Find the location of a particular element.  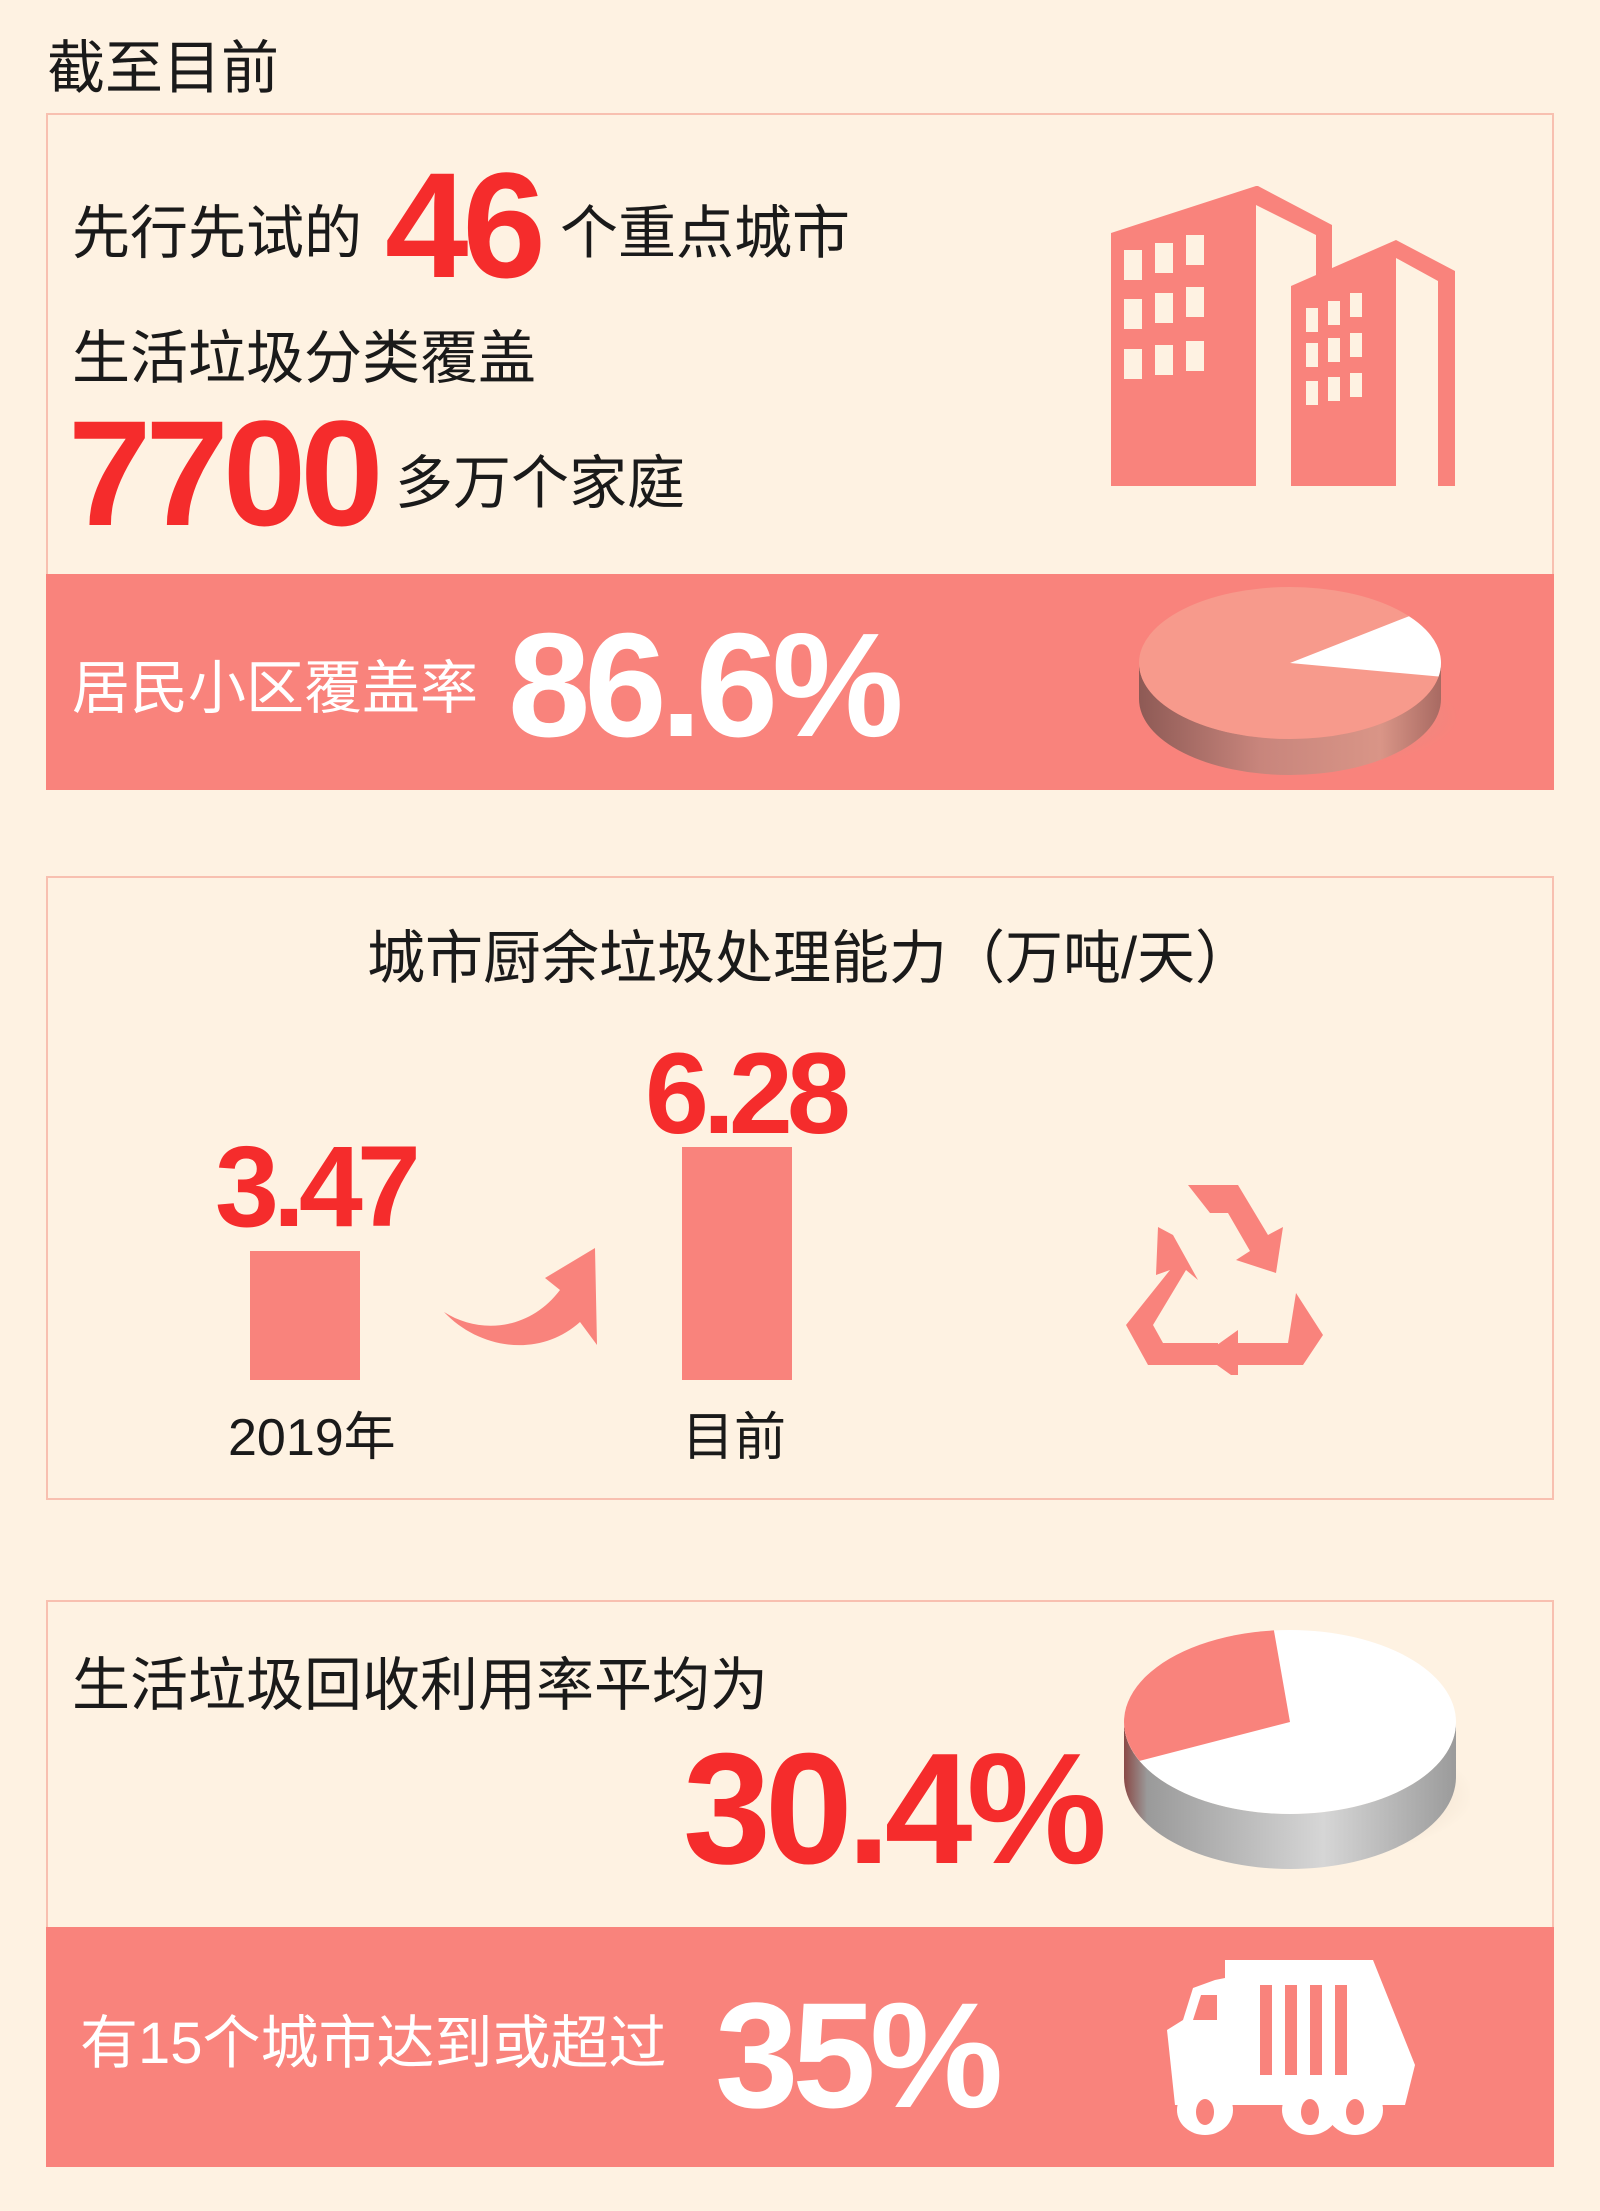

cities-band-label: 有15个城市达到或超过 is located at coordinates (373, 2043).